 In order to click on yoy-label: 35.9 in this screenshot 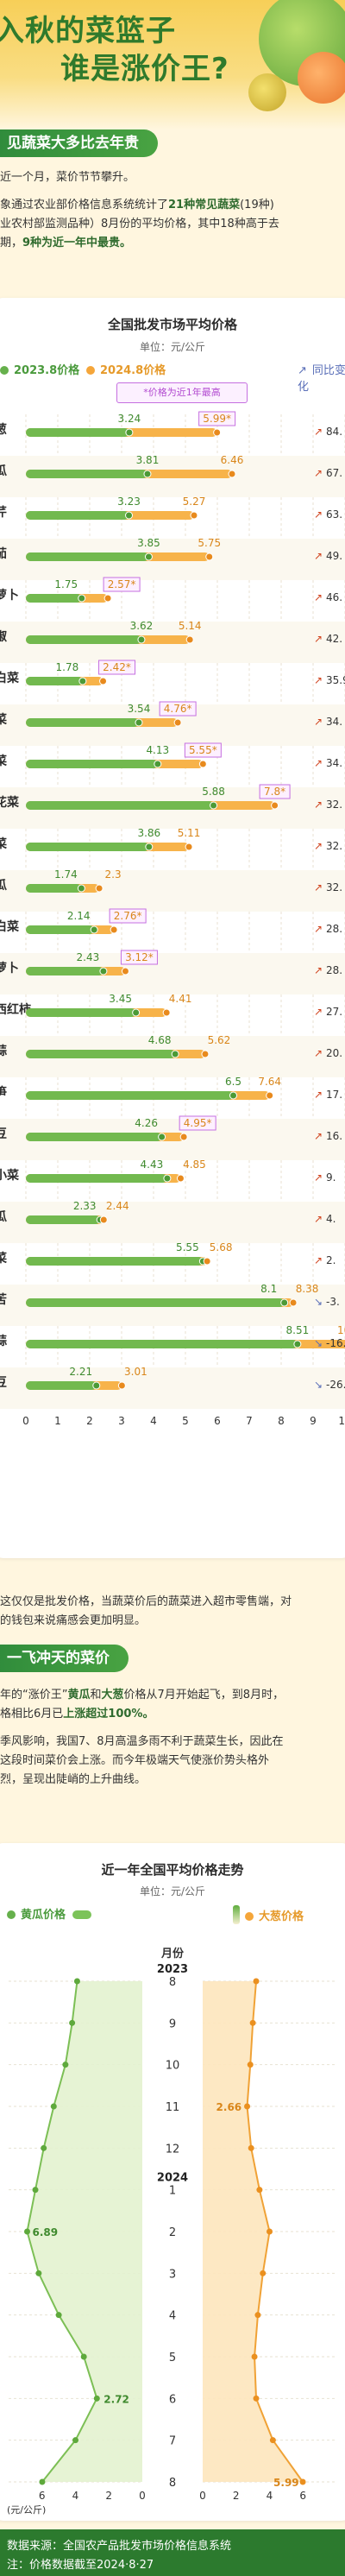, I will do `click(335, 680)`.